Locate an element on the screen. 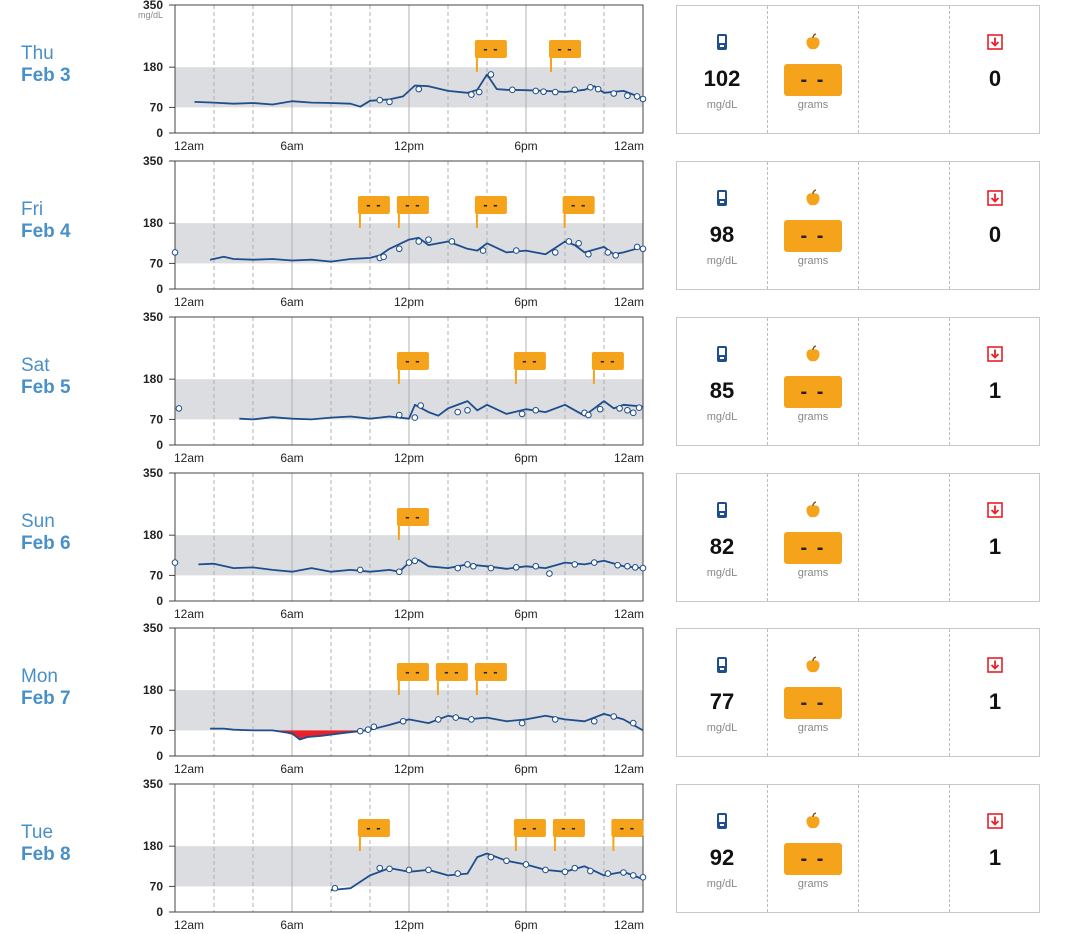 The height and width of the screenshot is (934, 1071). x-tick-label: 12pm is located at coordinates (409, 925).